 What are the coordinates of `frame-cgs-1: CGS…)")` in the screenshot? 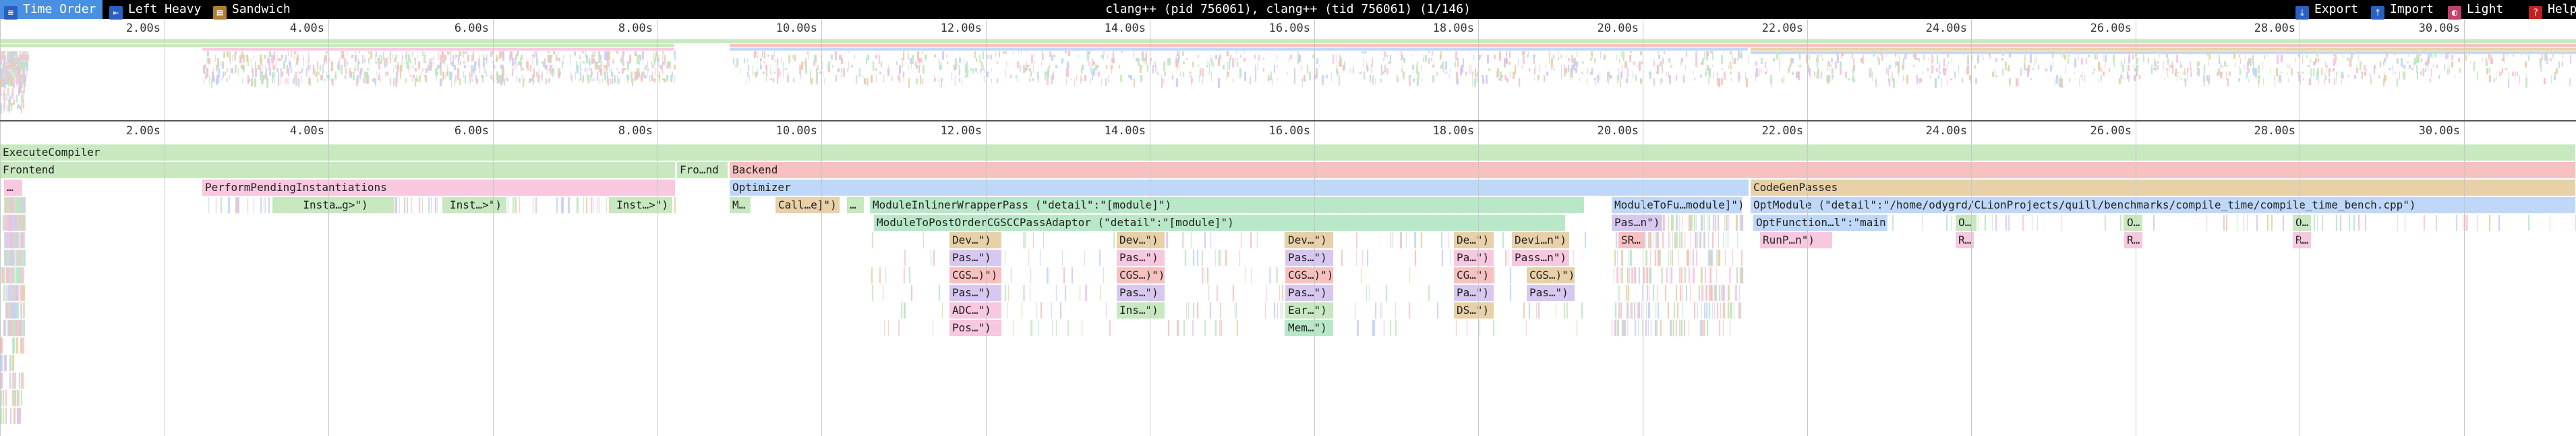 It's located at (975, 275).